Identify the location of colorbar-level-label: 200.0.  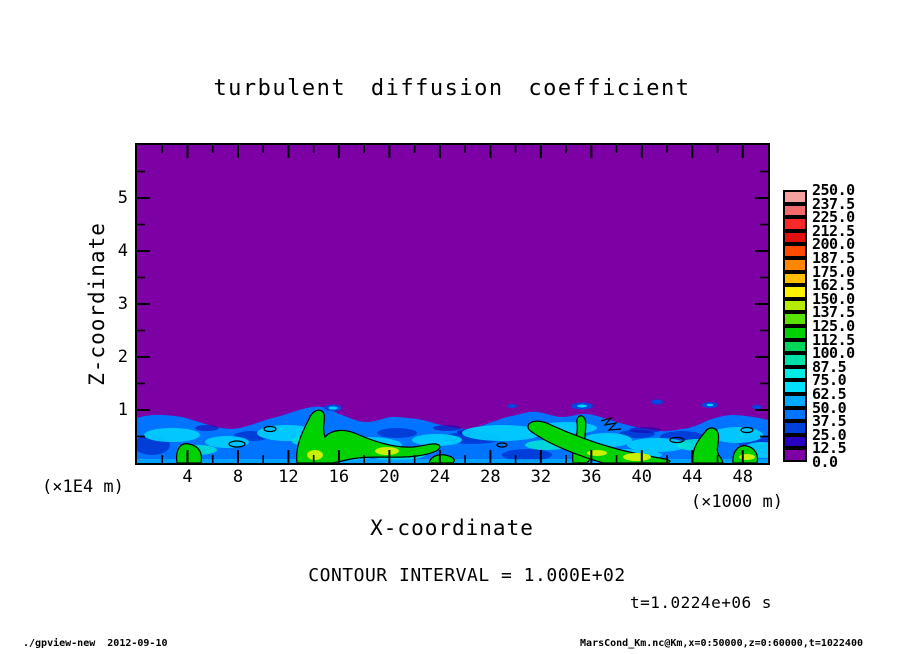
(833, 244).